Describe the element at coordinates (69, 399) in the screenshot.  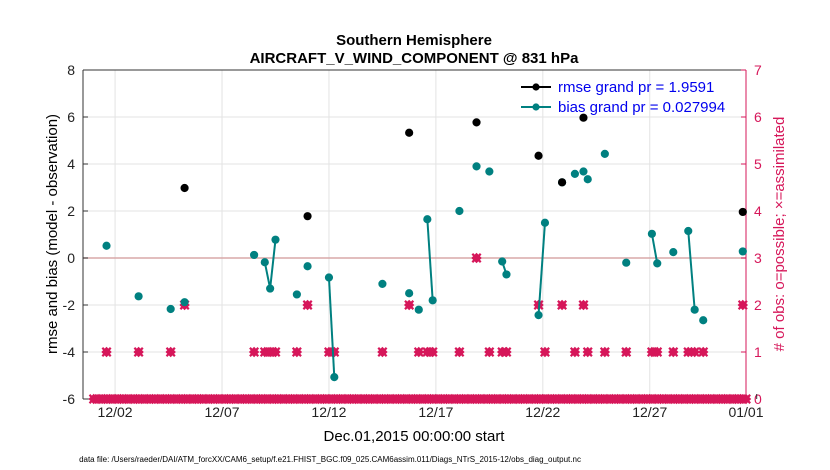
I see `y-tick-label: -6` at that location.